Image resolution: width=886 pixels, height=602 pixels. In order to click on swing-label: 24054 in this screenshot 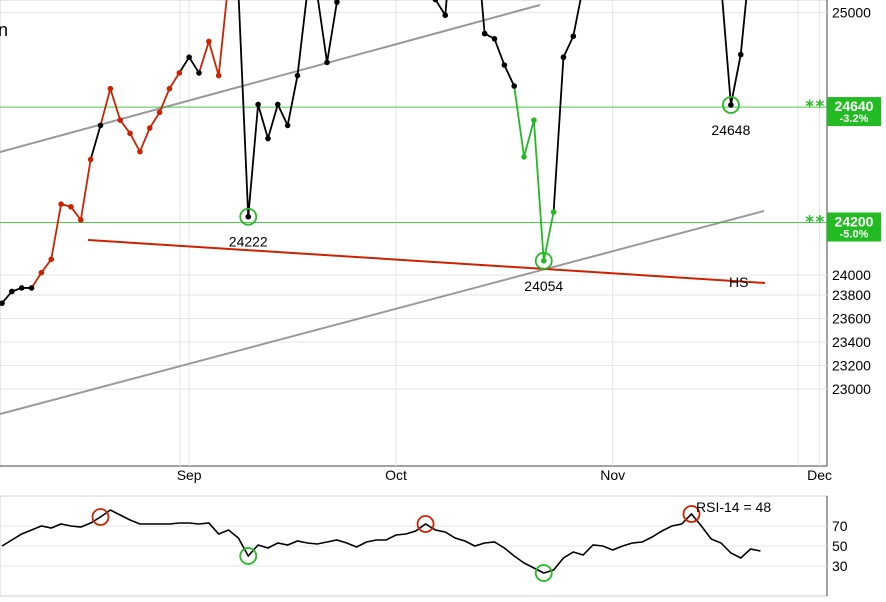, I will do `click(543, 286)`.